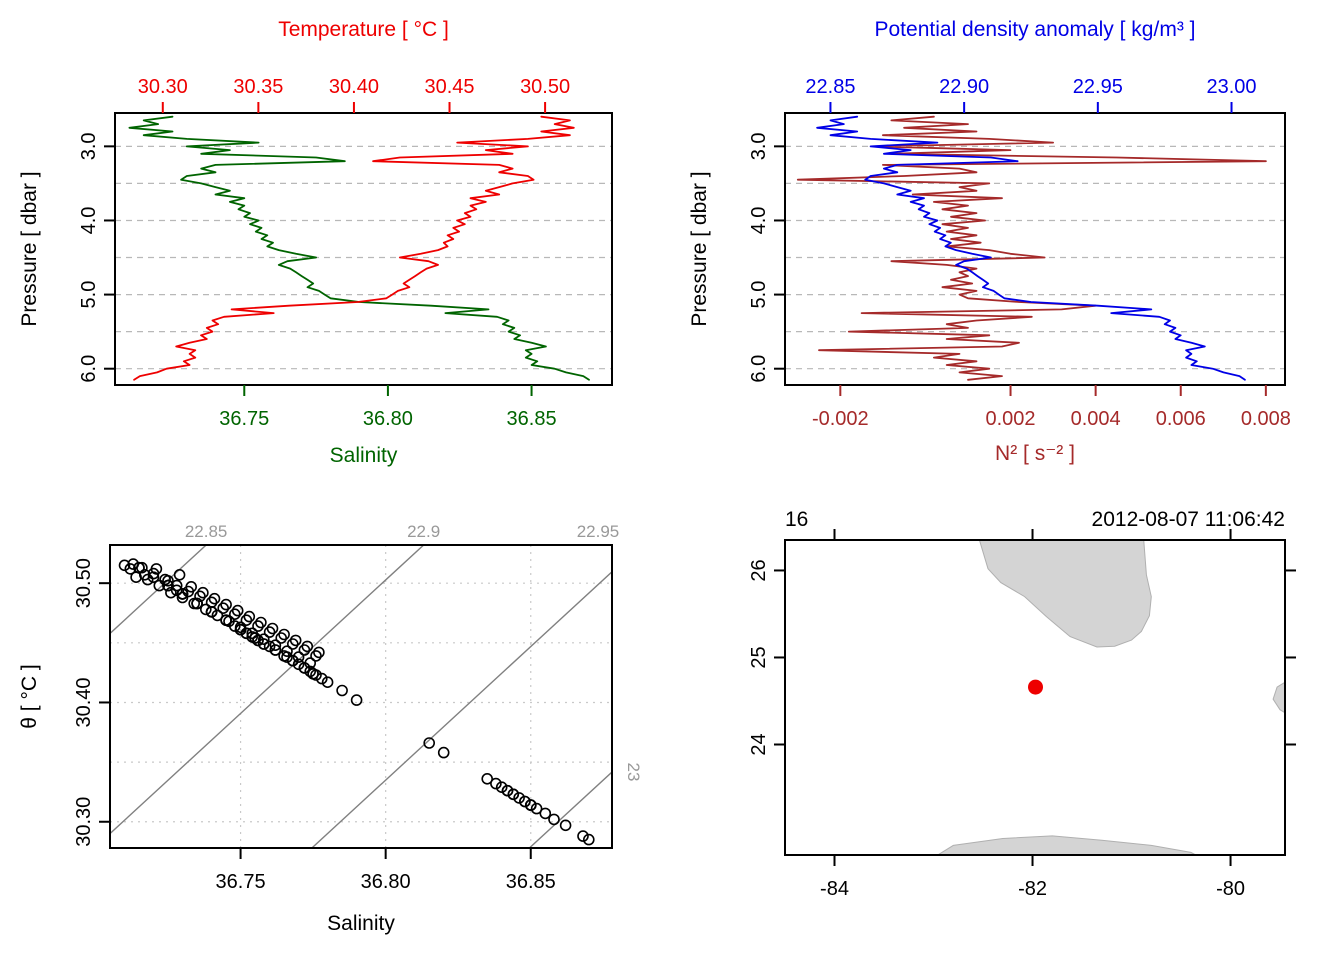 This screenshot has height=960, width=1344. I want to click on density-curve, so click(1031, 248).